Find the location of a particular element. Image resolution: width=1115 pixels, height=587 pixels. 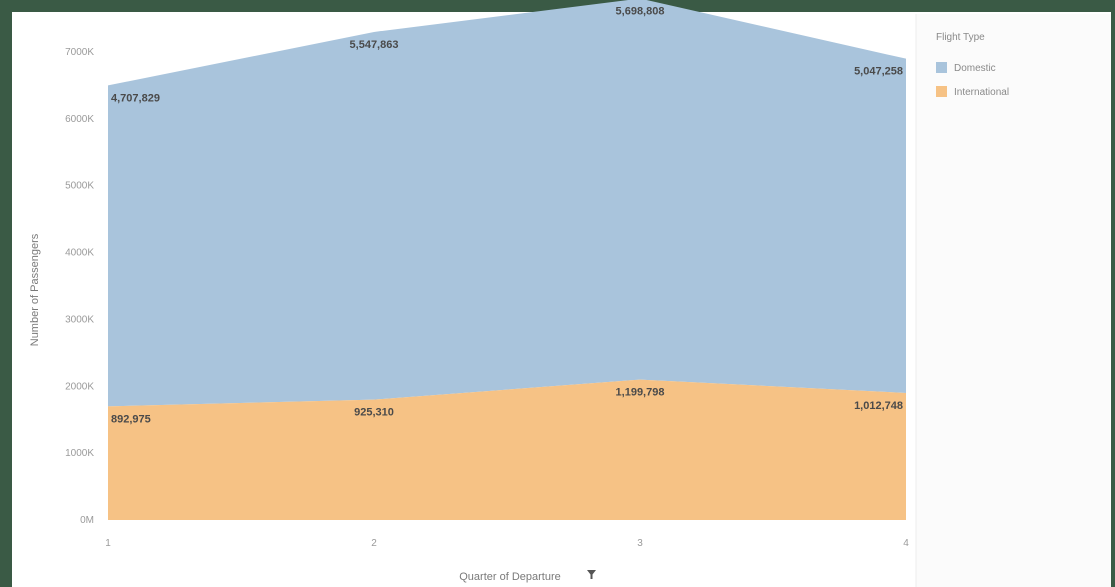

data-label-domestic: 5,698,808 is located at coordinates (640, 12).